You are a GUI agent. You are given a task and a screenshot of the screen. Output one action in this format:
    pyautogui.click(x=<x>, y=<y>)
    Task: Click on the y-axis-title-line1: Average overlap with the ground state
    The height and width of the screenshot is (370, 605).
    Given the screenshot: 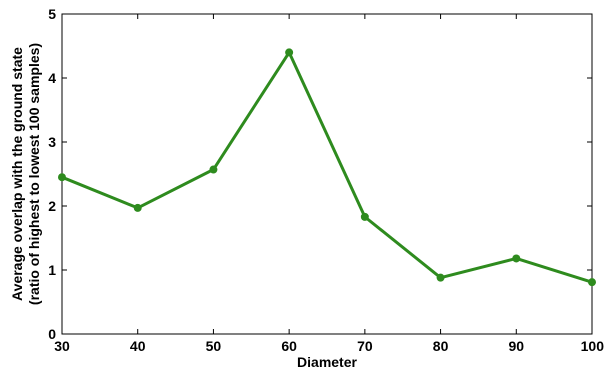 What is the action you would take?
    pyautogui.click(x=17, y=174)
    